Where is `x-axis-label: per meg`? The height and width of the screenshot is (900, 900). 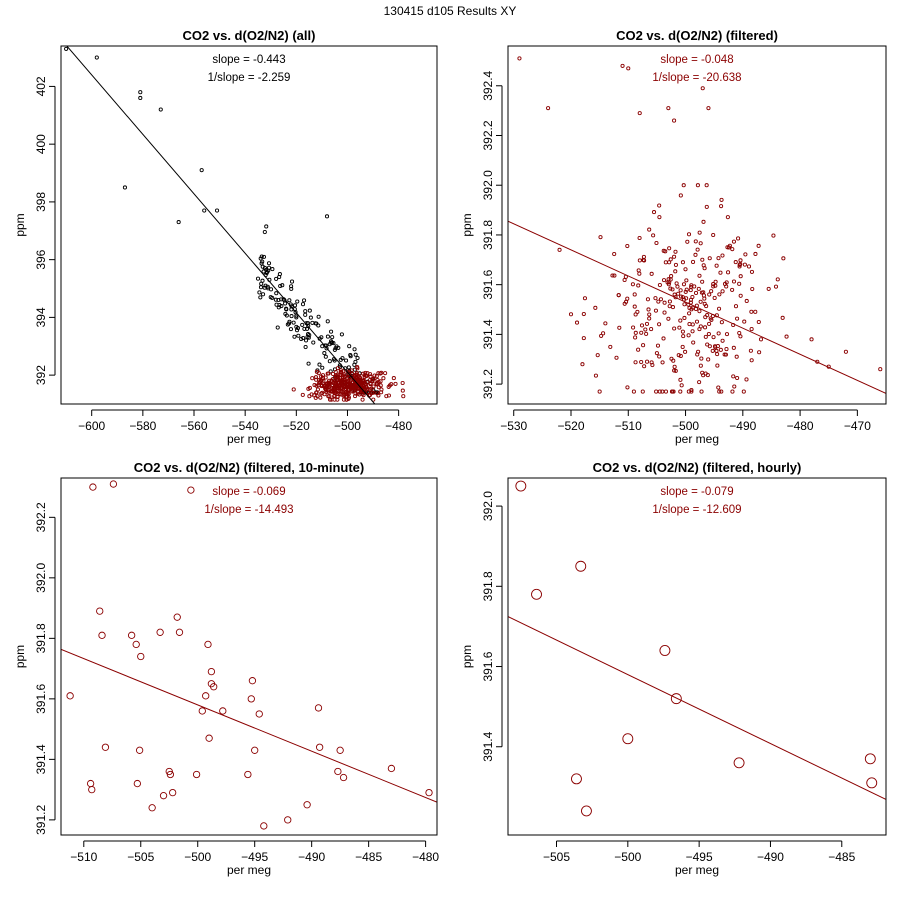
x-axis-label: per meg is located at coordinates (697, 439).